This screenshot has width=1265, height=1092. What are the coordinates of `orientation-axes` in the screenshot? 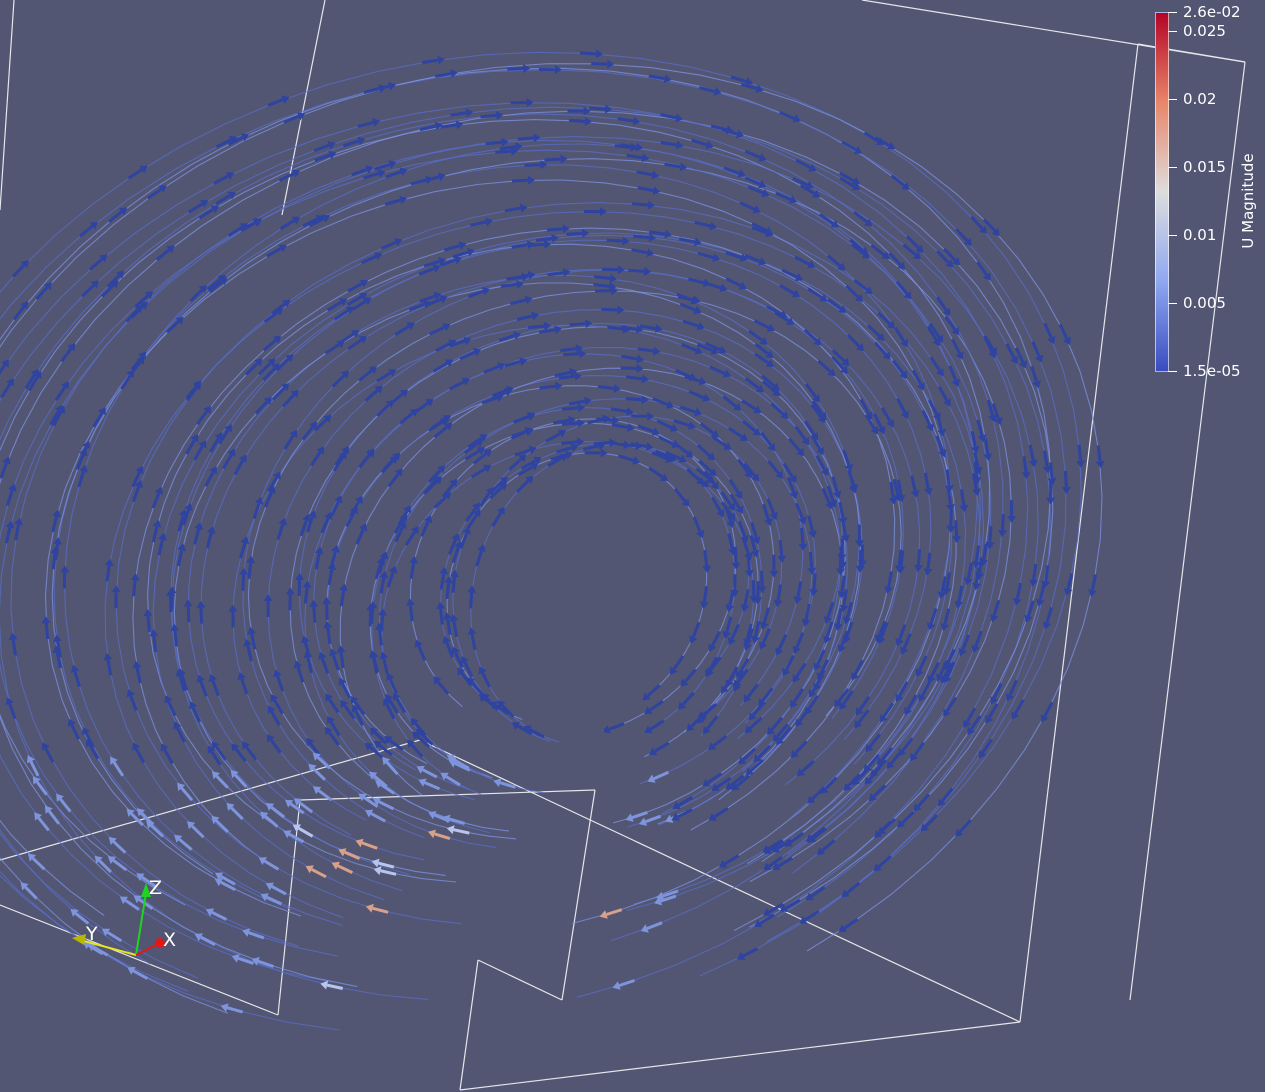 It's located at (118, 919).